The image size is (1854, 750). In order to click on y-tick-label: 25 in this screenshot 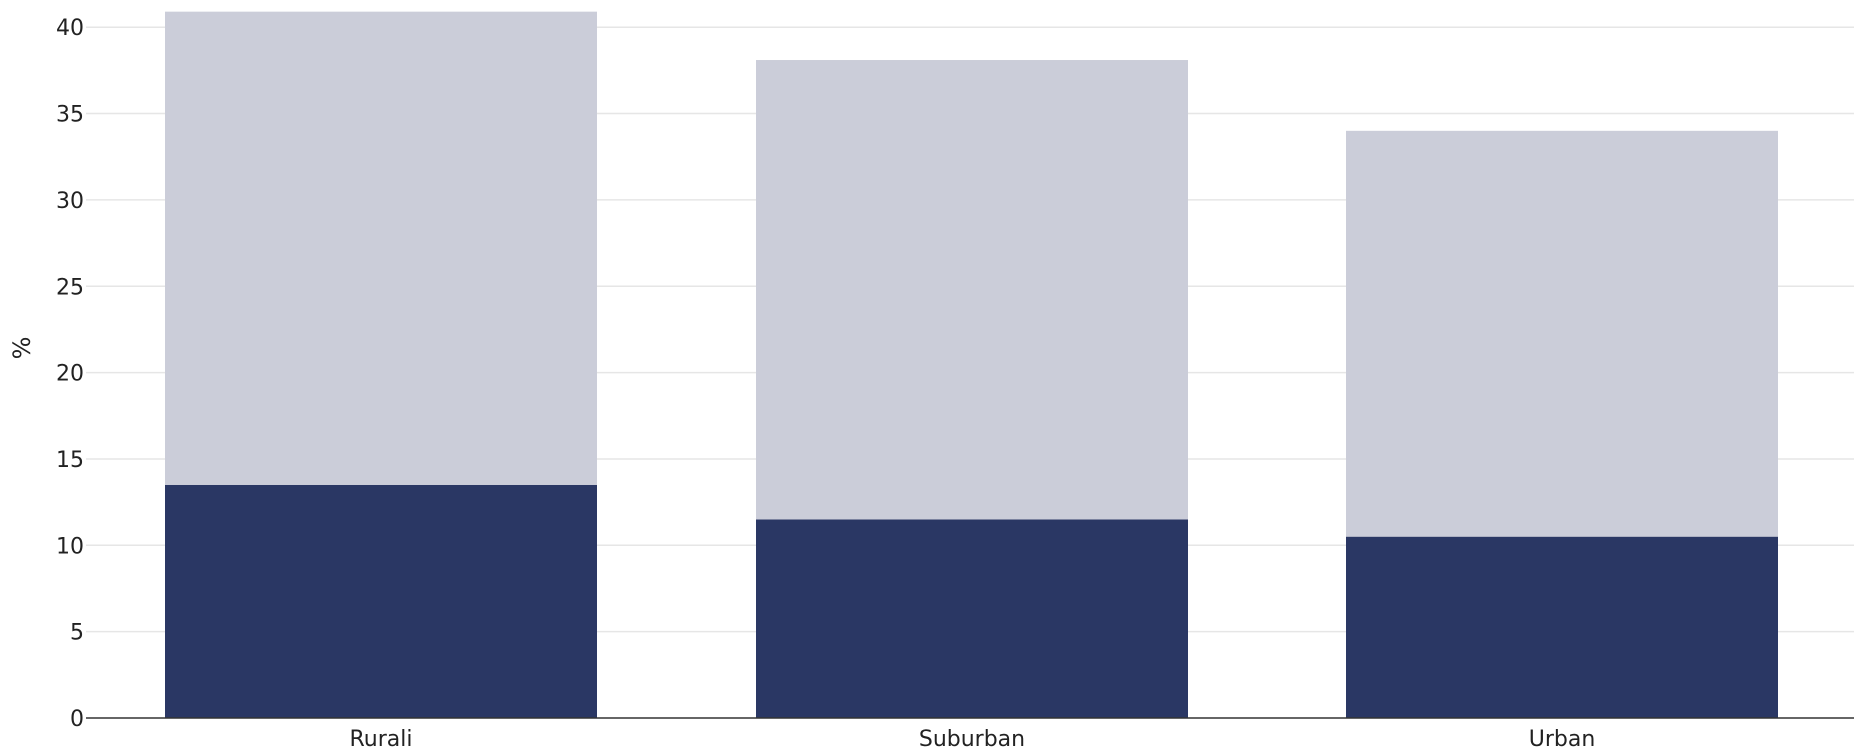, I will do `click(70, 287)`.